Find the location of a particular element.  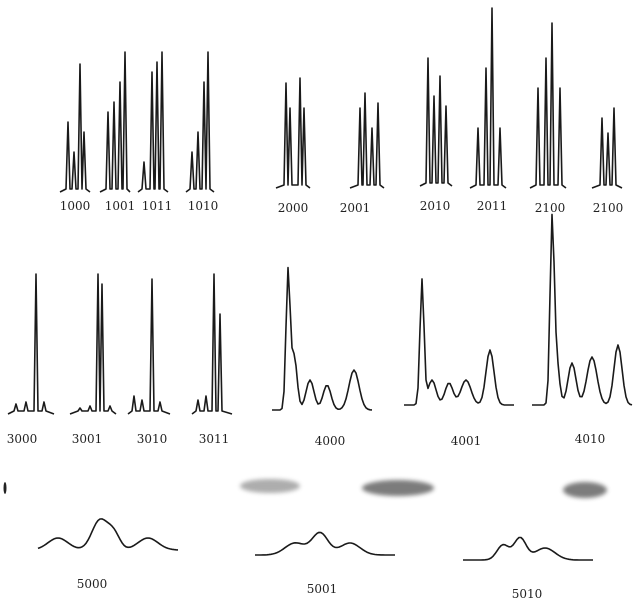

panel-label: 4001 is located at coordinates (466, 441).